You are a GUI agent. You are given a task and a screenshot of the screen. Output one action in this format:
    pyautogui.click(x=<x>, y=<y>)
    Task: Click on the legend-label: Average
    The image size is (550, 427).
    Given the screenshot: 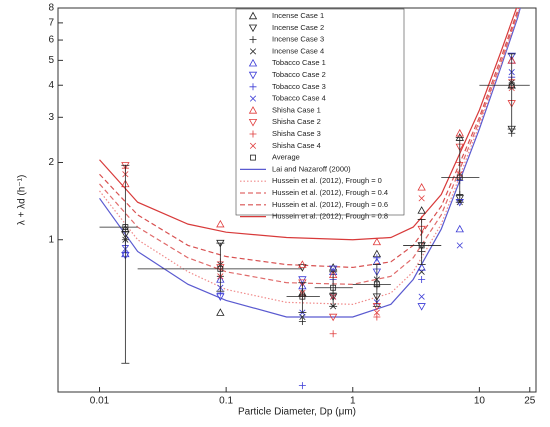 What is the action you would take?
    pyautogui.click(x=286, y=157)
    